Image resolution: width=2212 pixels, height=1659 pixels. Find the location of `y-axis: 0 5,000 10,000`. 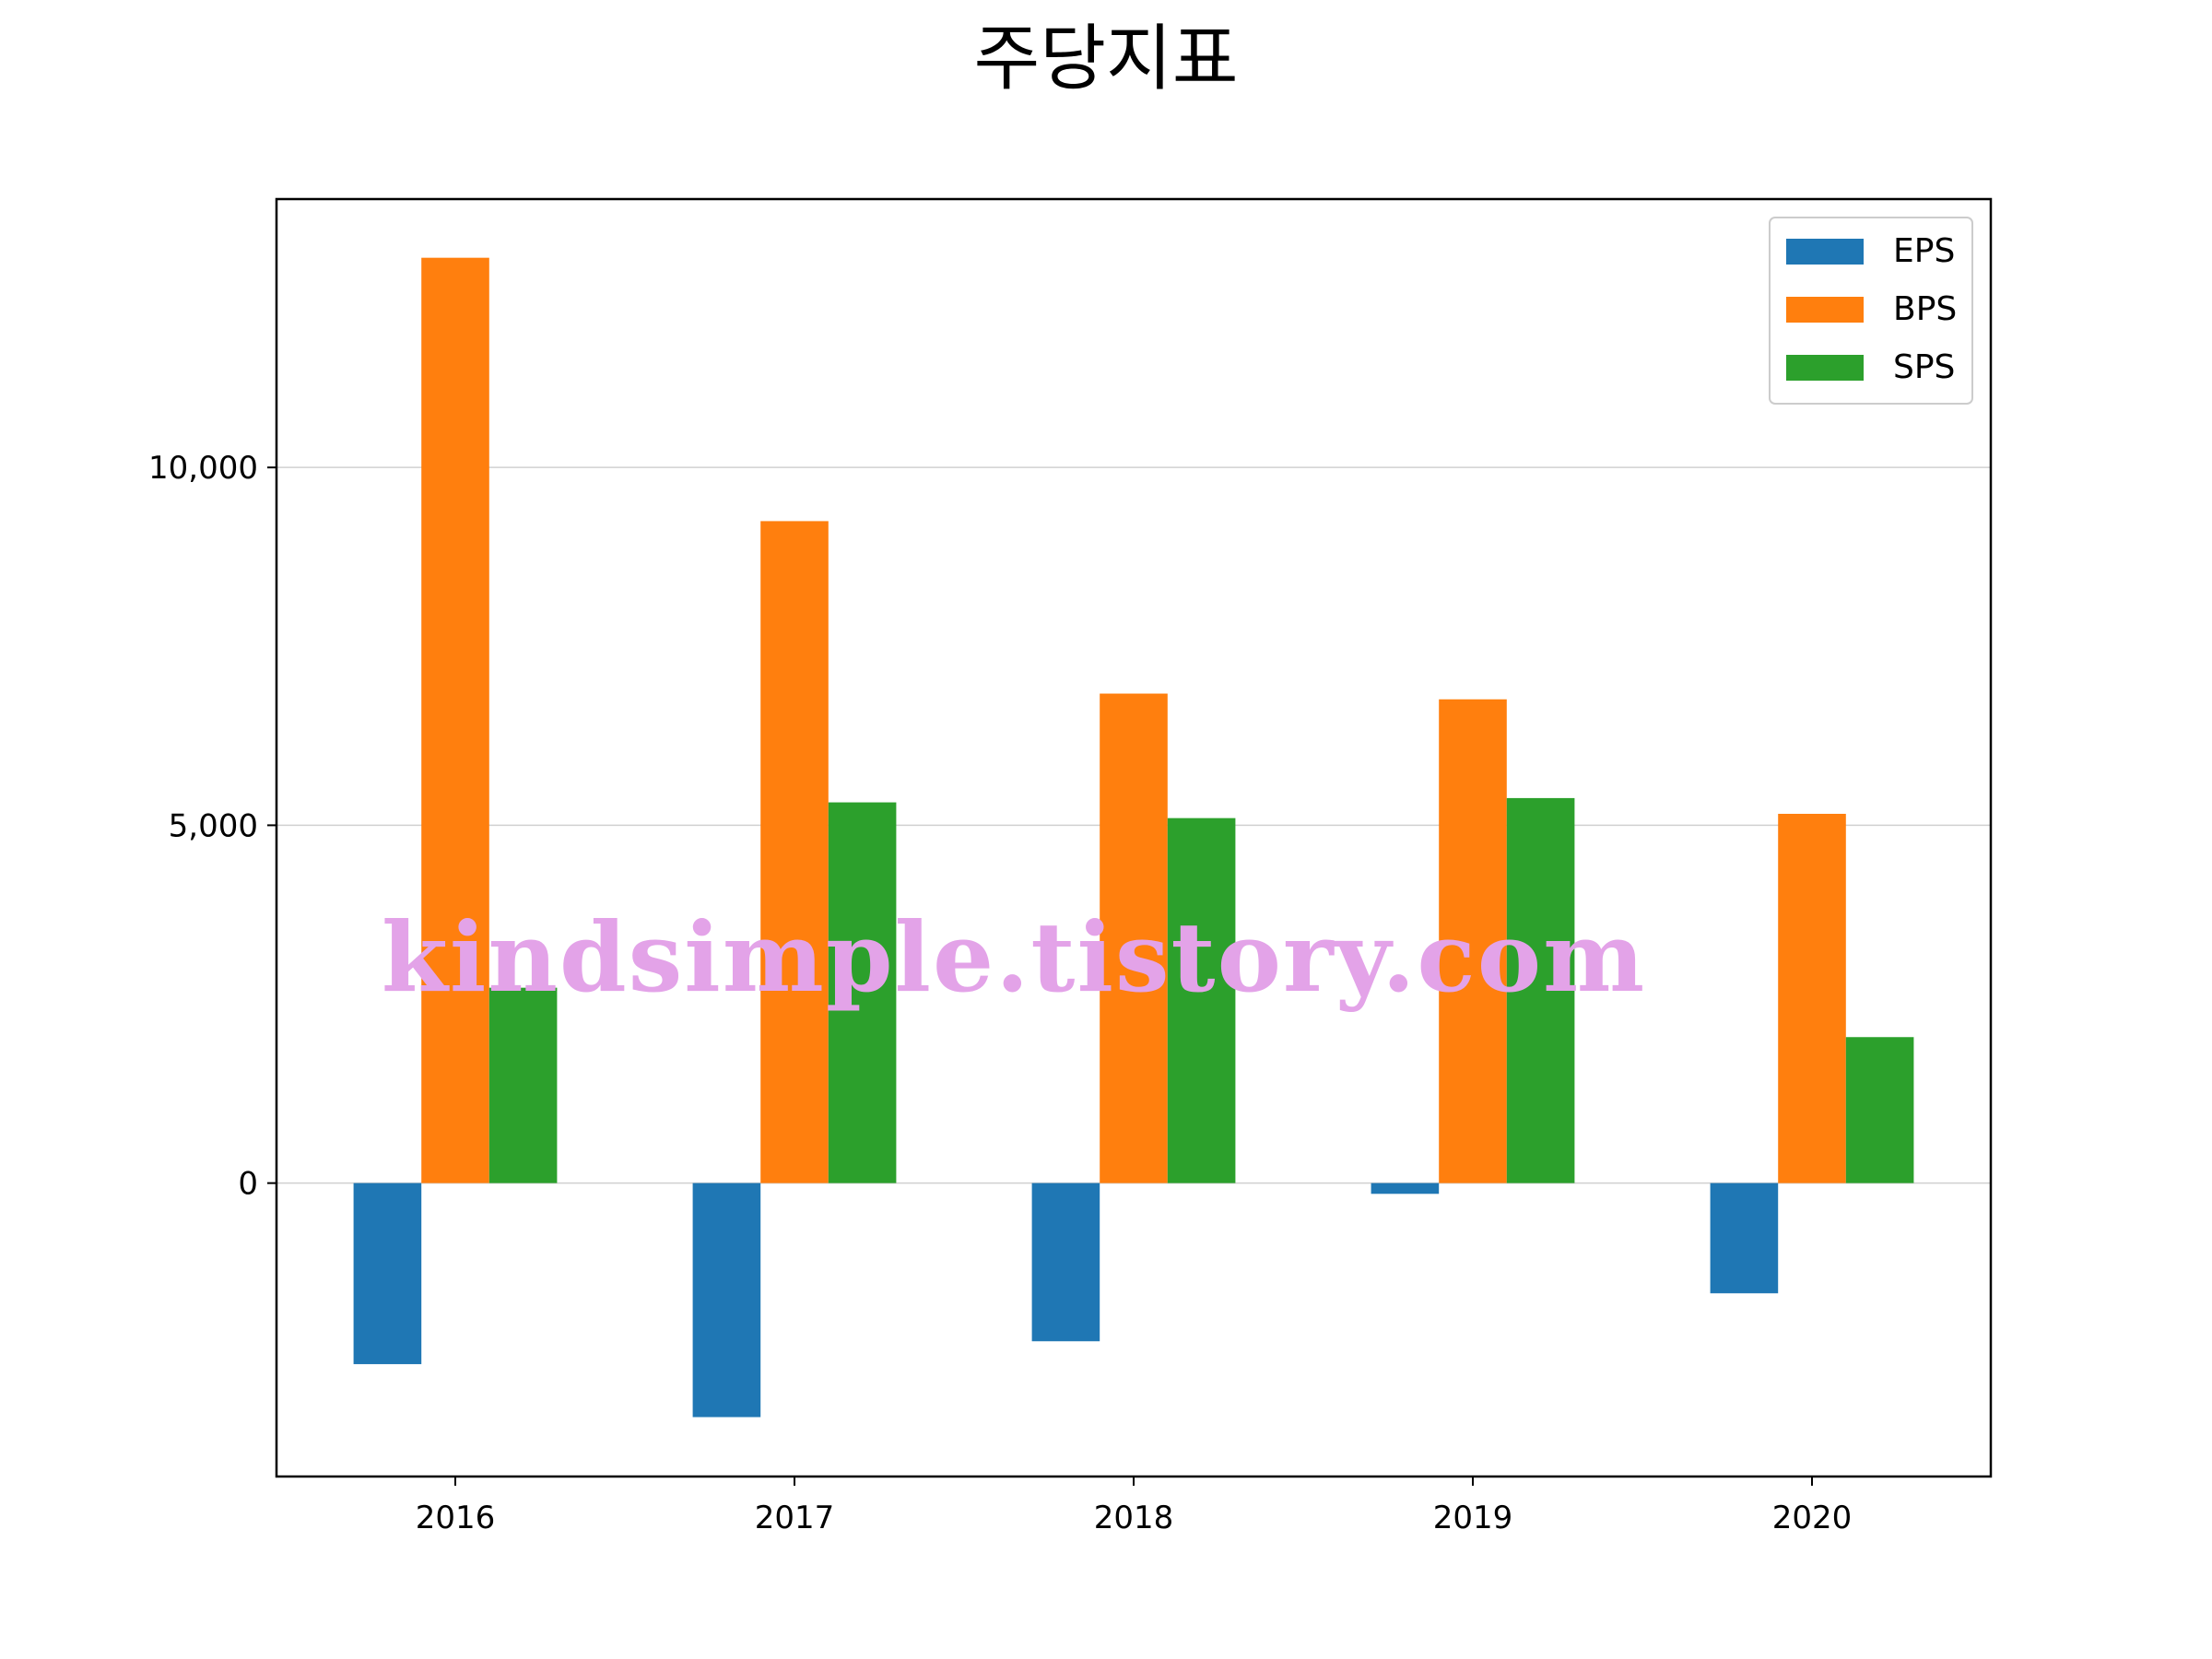

y-axis: 0 5,000 10,000 is located at coordinates (212, 826).